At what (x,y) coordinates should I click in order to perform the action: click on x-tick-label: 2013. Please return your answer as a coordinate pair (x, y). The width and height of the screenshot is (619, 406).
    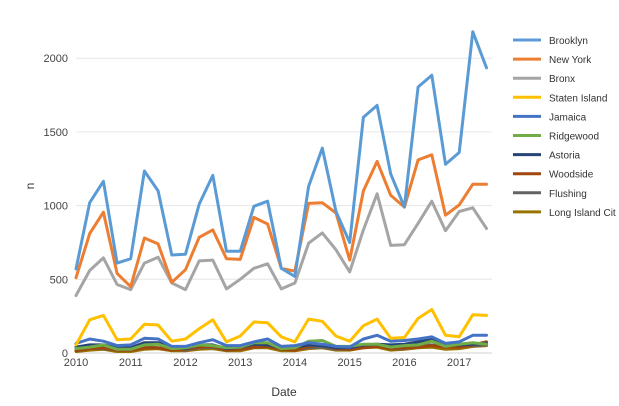
    Looking at the image, I should click on (240, 363).